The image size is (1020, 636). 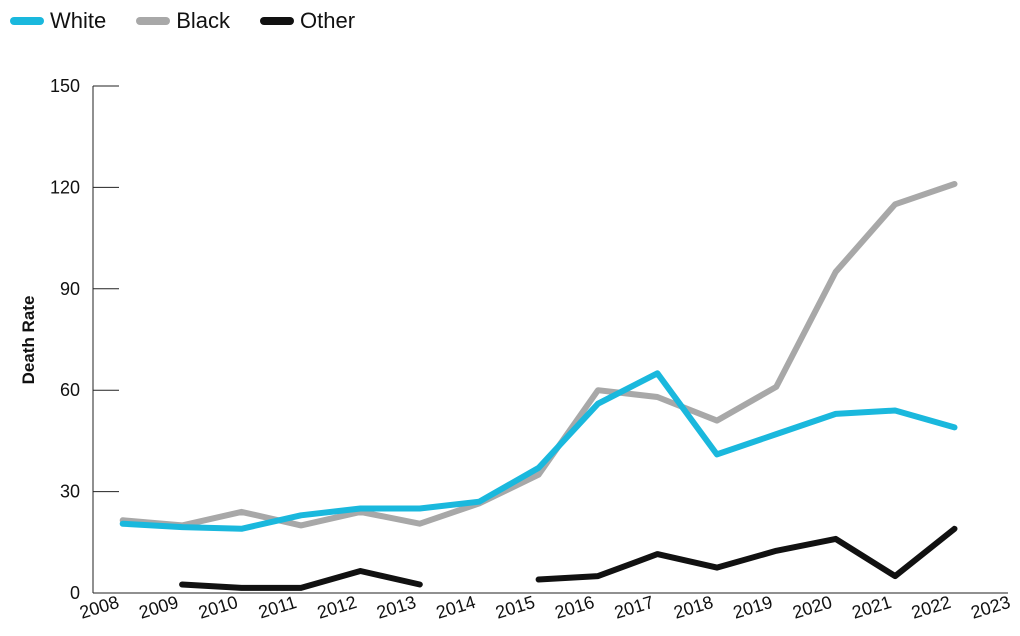 What do you see at coordinates (65, 86) in the screenshot?
I see `y-tick-label: 150` at bounding box center [65, 86].